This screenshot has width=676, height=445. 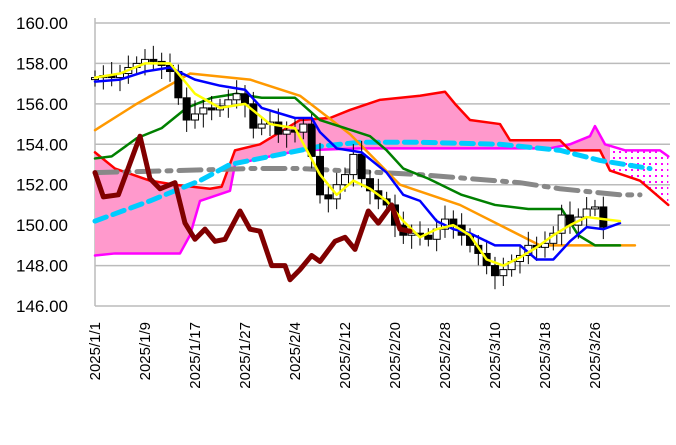 I want to click on x-tick-label: 2025/2/20, so click(x=395, y=355).